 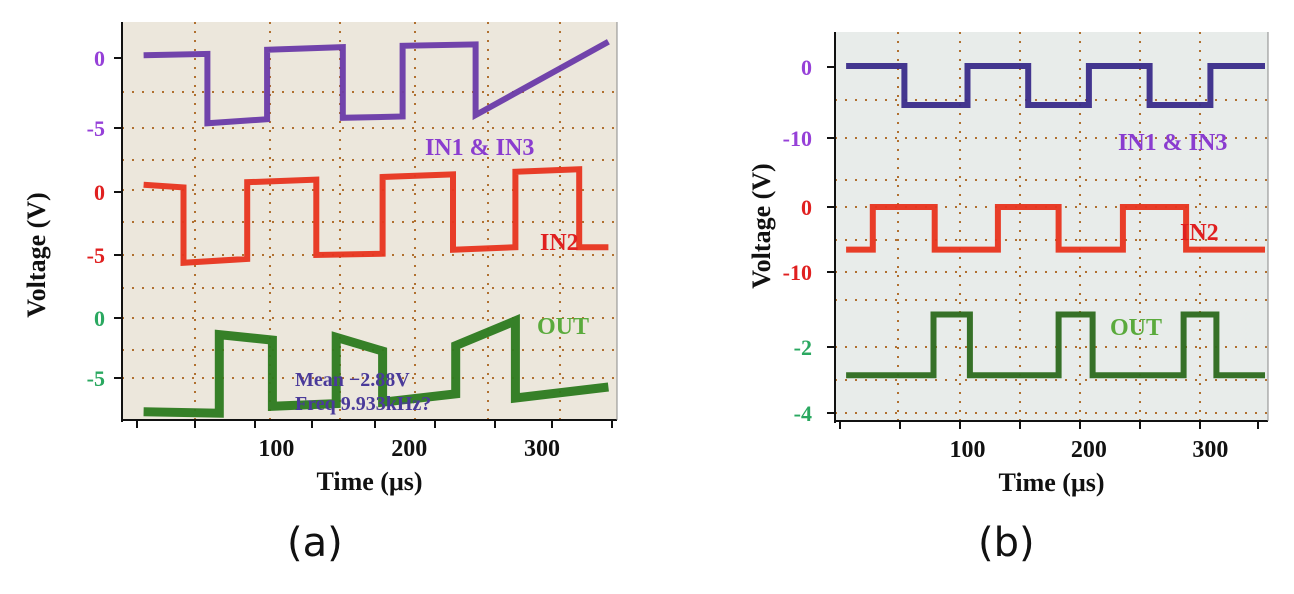 What do you see at coordinates (803, 413) in the screenshot?
I see `y-tick-label: -4` at bounding box center [803, 413].